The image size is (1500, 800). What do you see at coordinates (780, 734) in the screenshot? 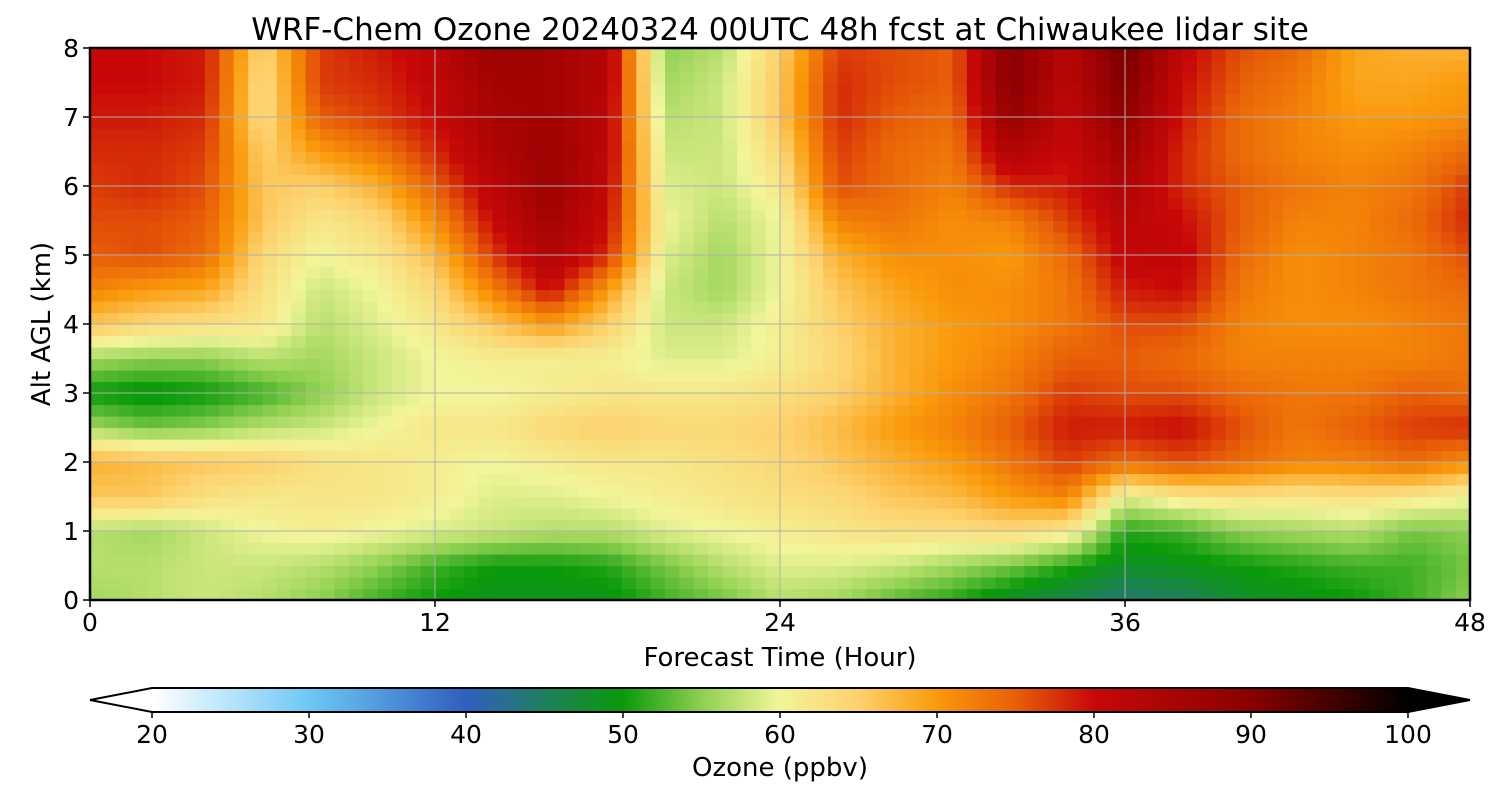
I see `colorbar-tick-label: 60` at bounding box center [780, 734].